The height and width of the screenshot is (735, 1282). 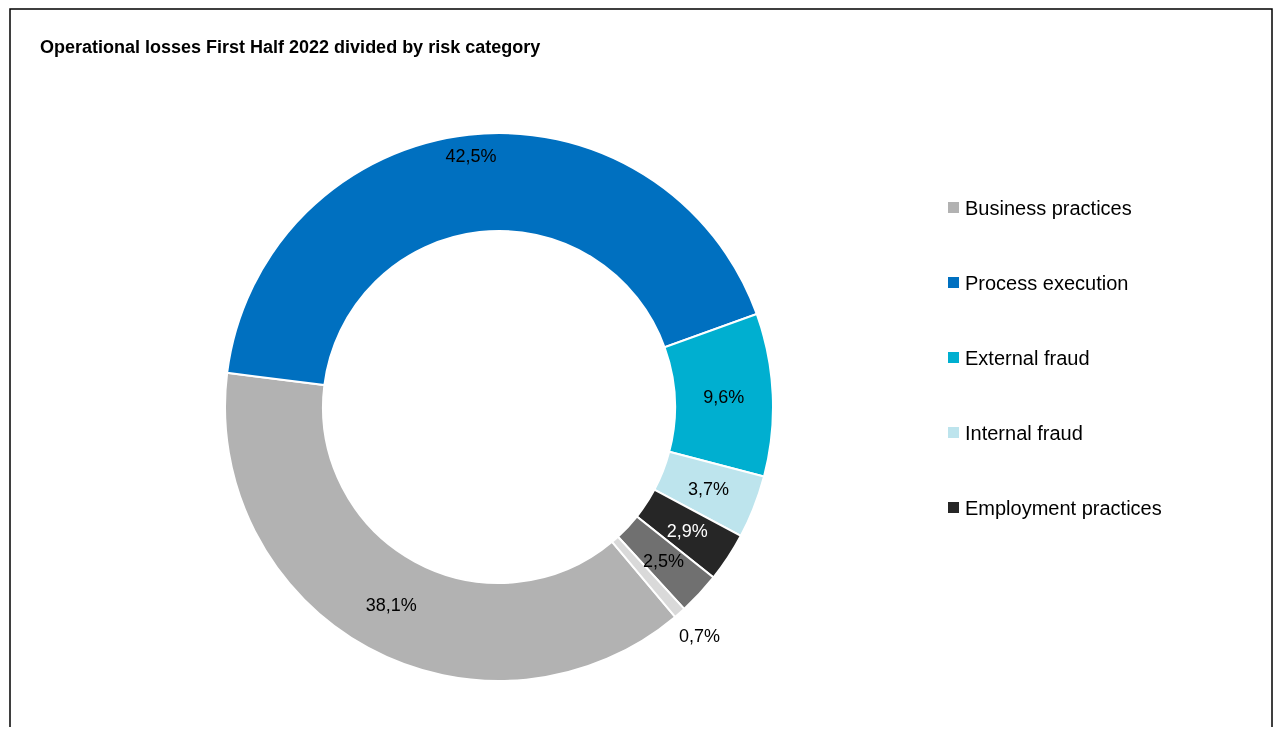 What do you see at coordinates (290, 47) in the screenshot?
I see `chart-title: Operational losses First Half 2022 divided by risk category` at bounding box center [290, 47].